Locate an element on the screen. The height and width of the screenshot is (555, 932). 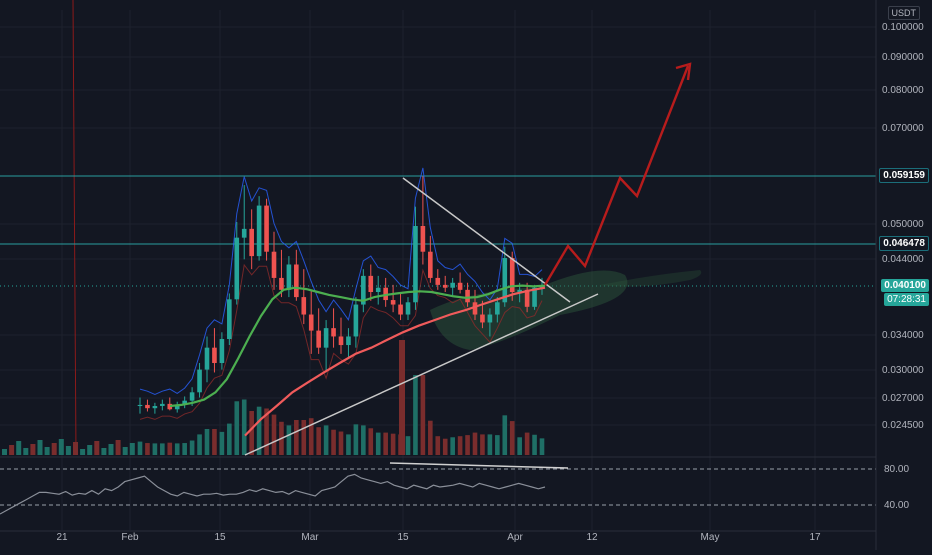
ascending-trendline is located at coordinates (421, 374).